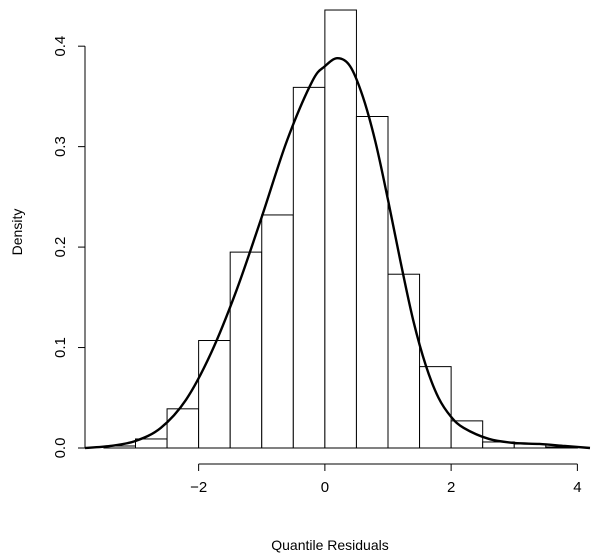 This screenshot has width=591, height=559. Describe the element at coordinates (60, 448) in the screenshot. I see `y-tick-label-0: 0.0` at that location.